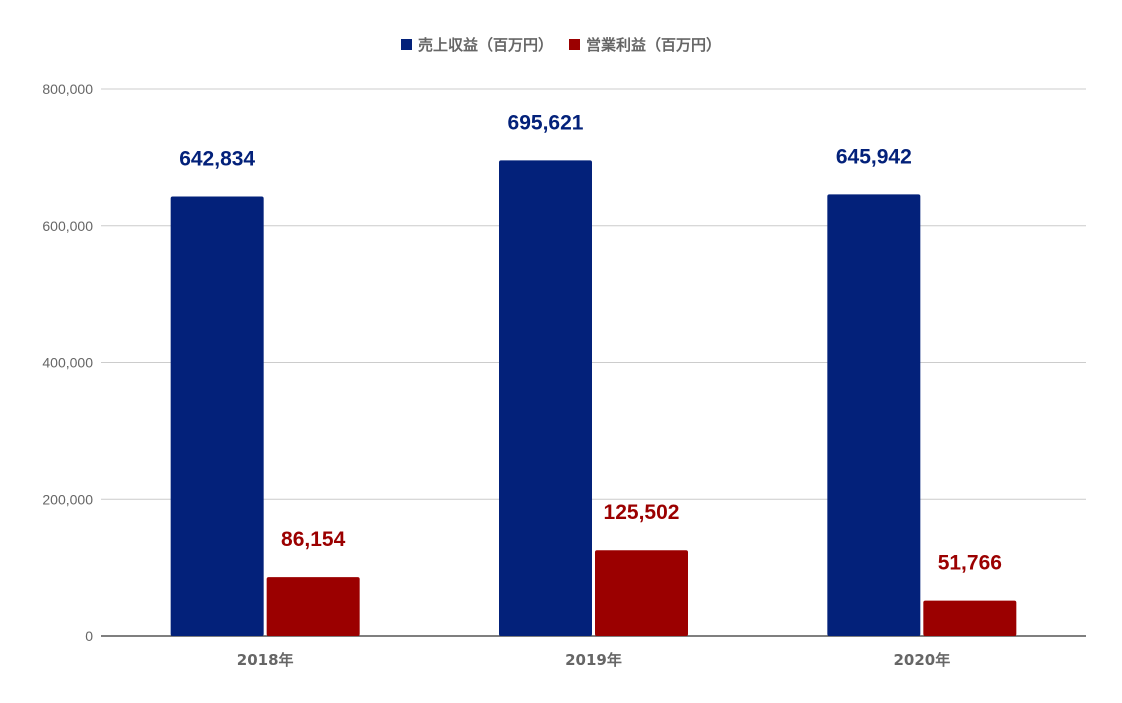  I want to click on data-label: 86,154, so click(313, 539).